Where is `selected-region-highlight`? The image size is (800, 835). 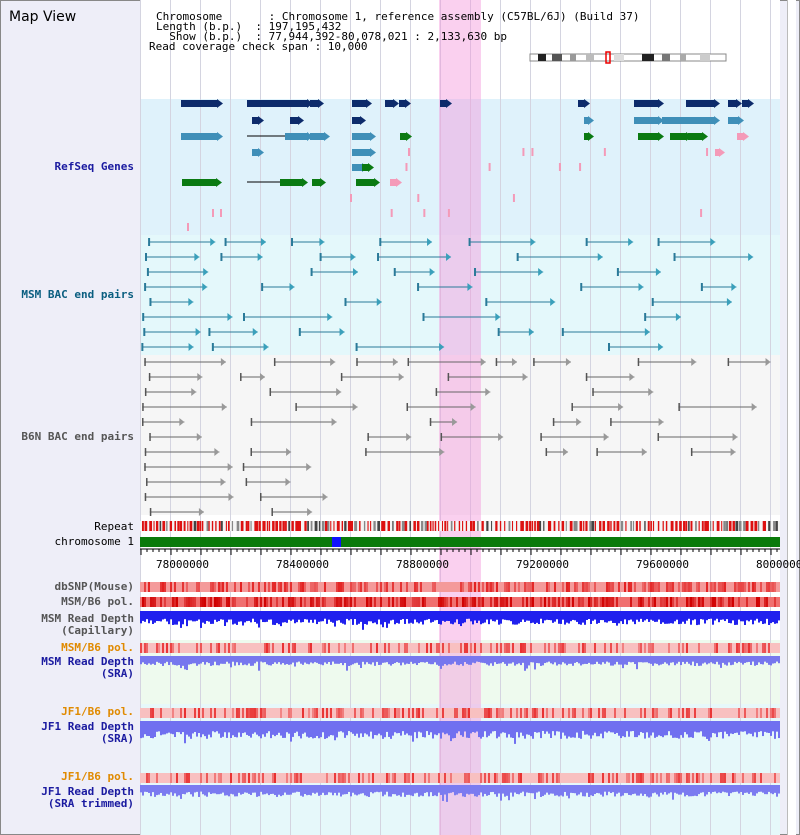 selected-region-highlight is located at coordinates (460, 417).